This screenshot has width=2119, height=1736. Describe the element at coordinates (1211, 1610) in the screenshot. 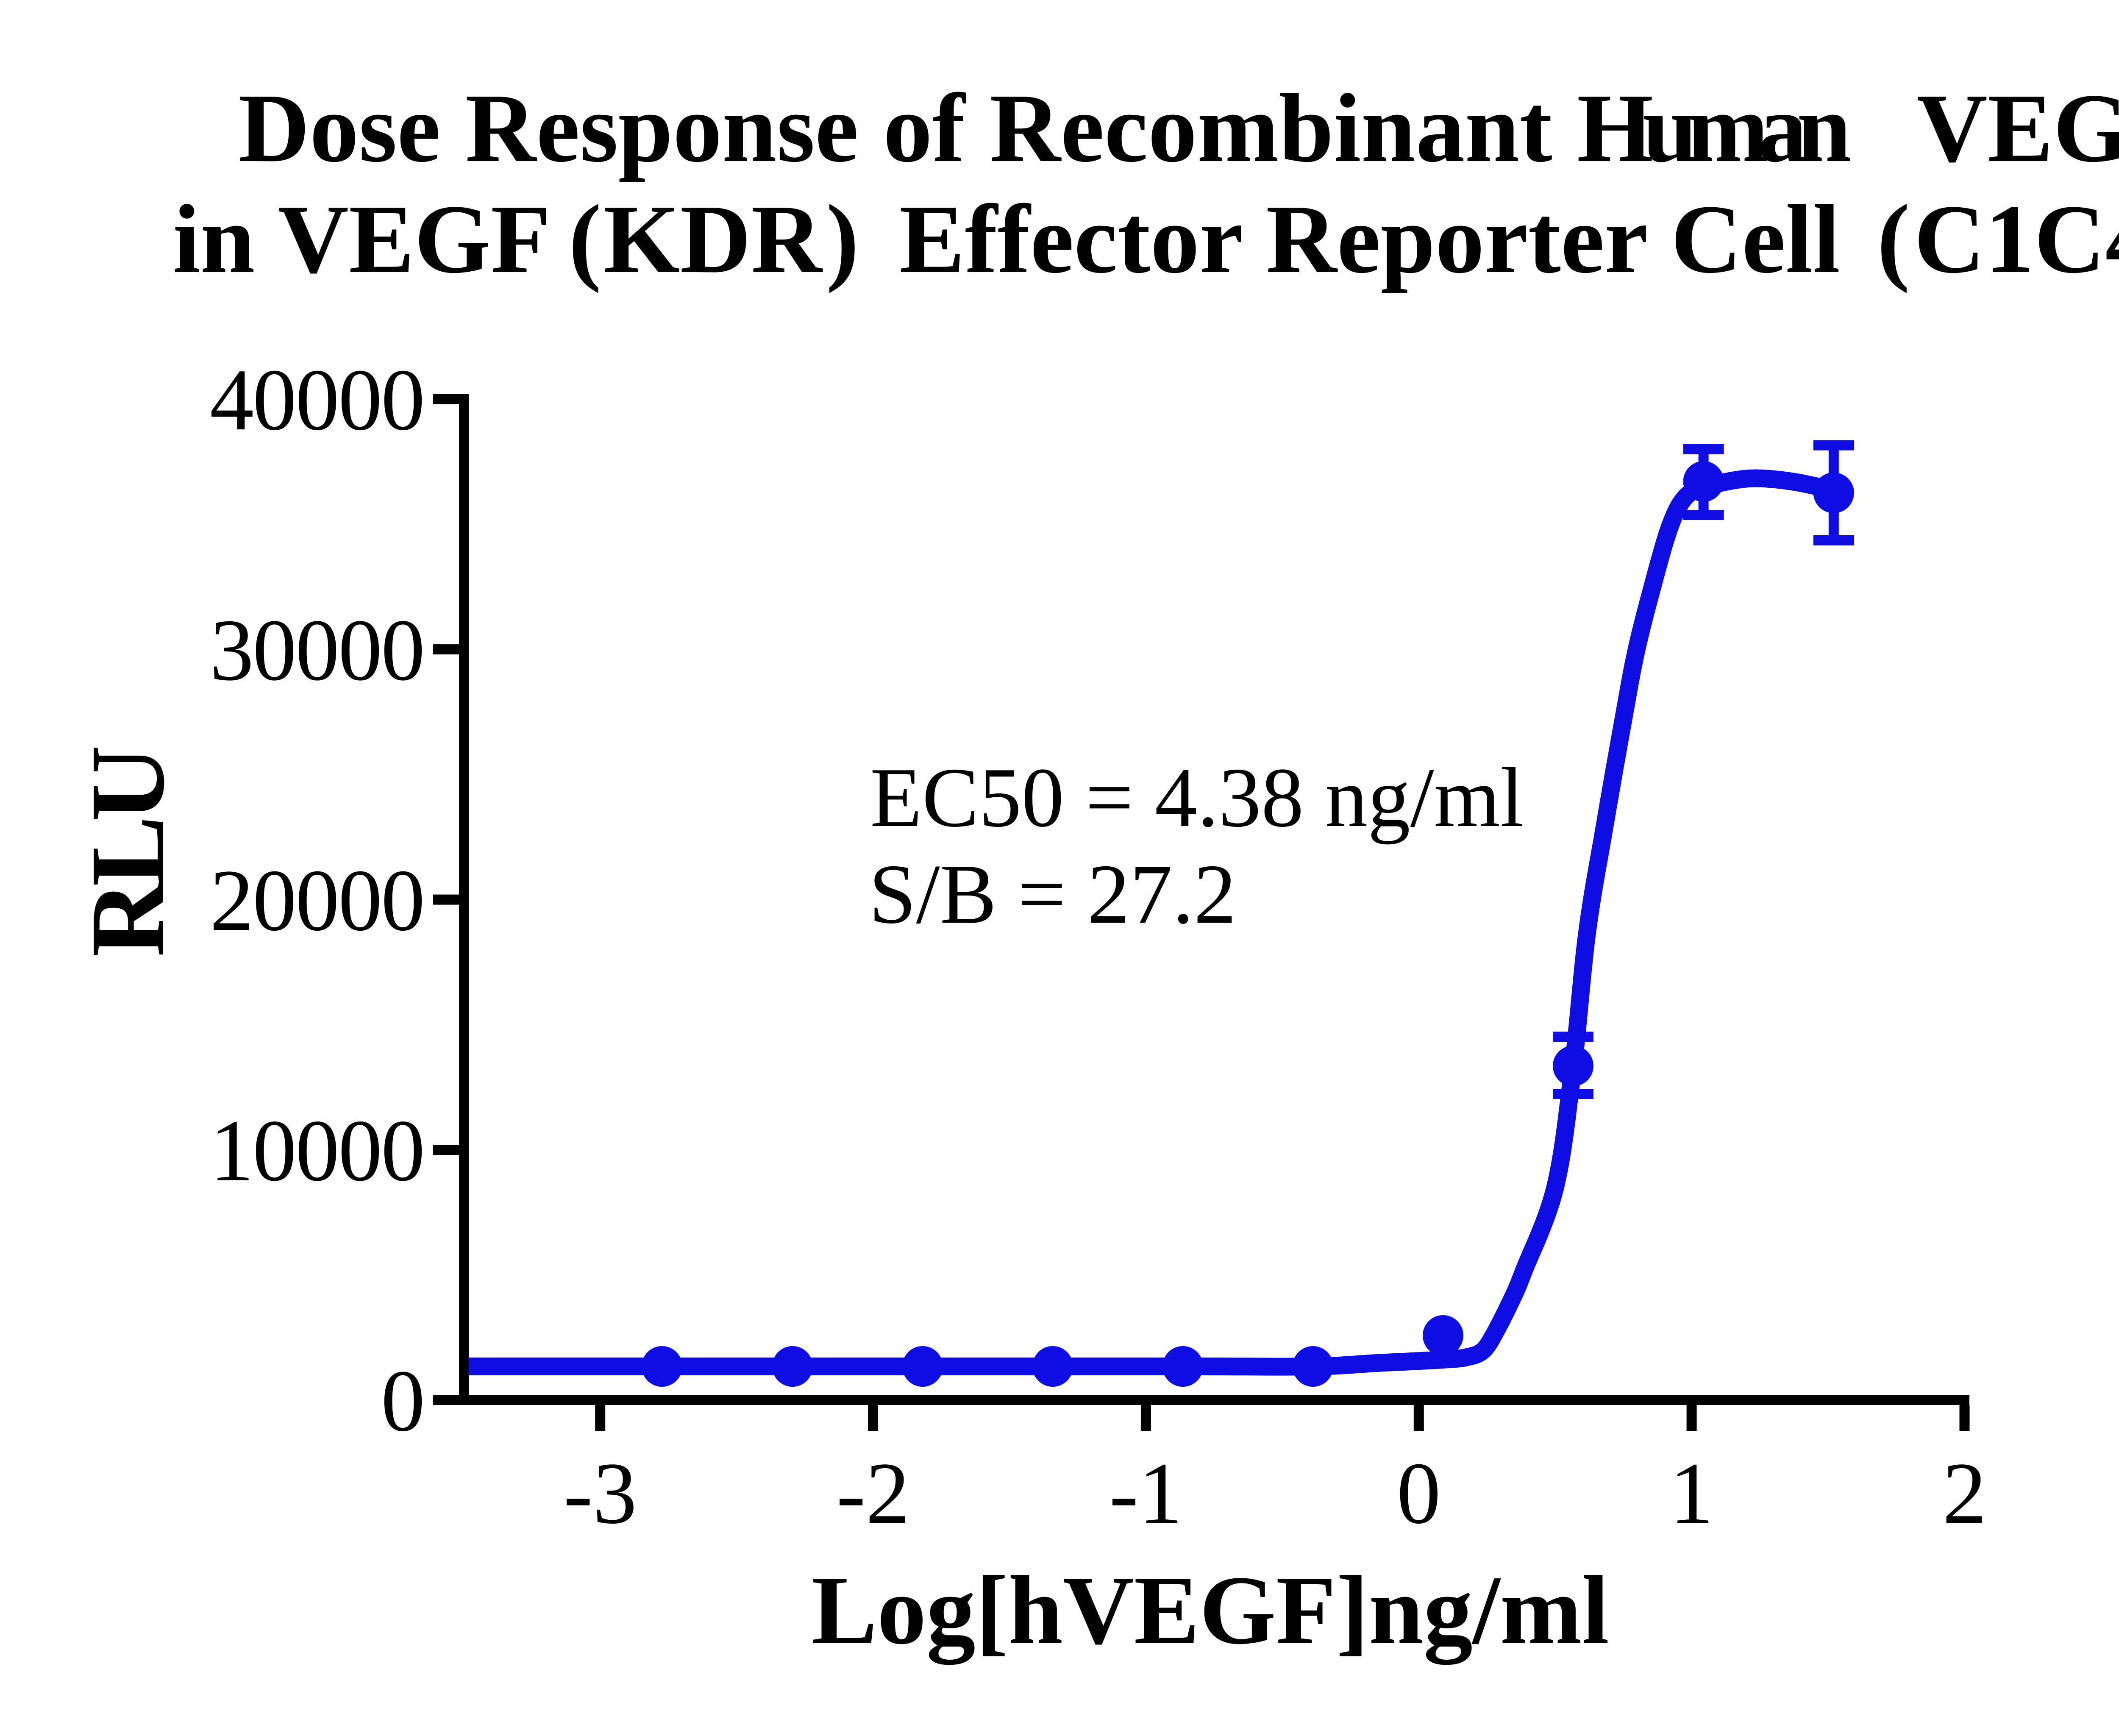

I see `svg-text: Log[hVEGF]ng/ml` at that location.